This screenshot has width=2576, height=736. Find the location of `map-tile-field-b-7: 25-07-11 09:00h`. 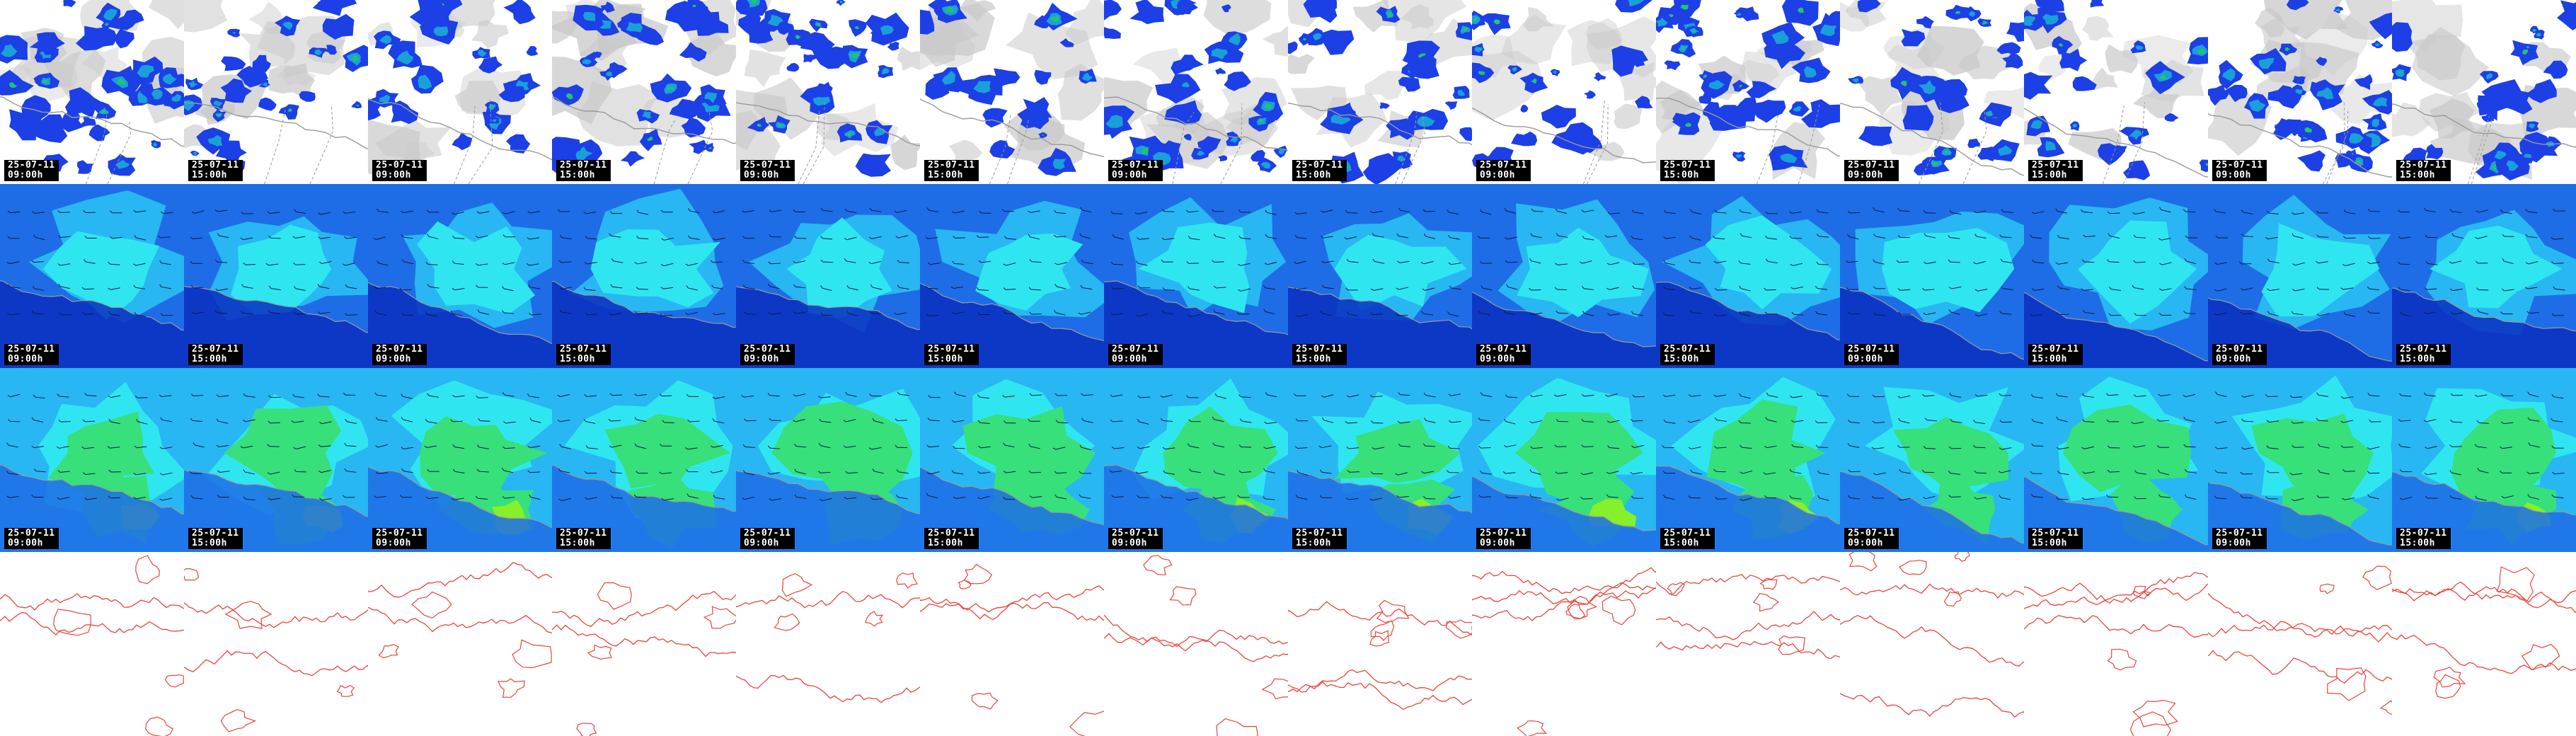

map-tile-field-b-7: 25-07-11 09:00h is located at coordinates (1196, 460).